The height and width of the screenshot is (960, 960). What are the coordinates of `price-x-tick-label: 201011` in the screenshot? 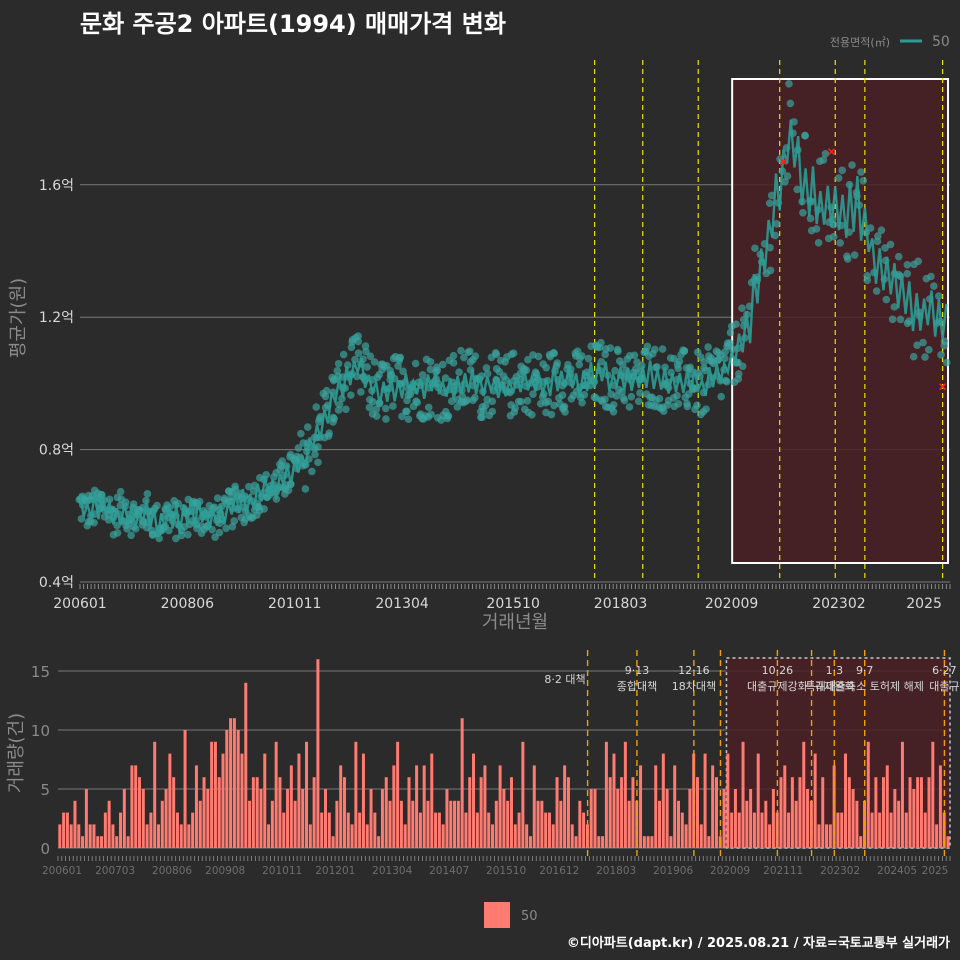 It's located at (294, 604).